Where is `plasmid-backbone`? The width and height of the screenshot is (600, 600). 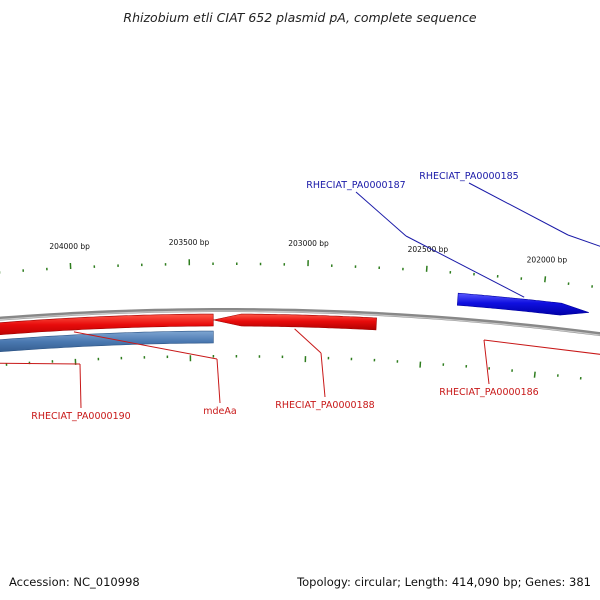
plasmid-backbone is located at coordinates (300, 322).